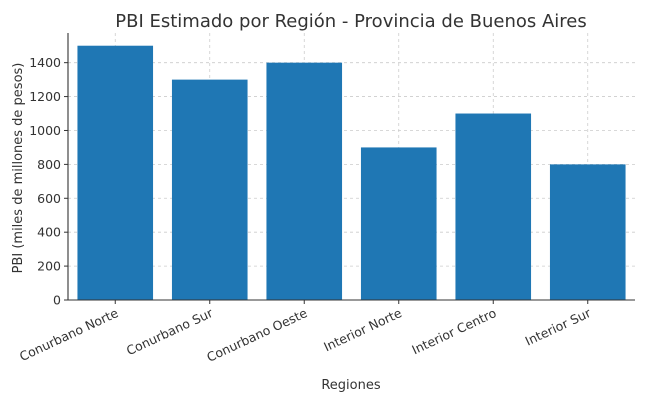 The image size is (647, 404). What do you see at coordinates (45, 96) in the screenshot?
I see `y-tick-label: 1200` at bounding box center [45, 96].